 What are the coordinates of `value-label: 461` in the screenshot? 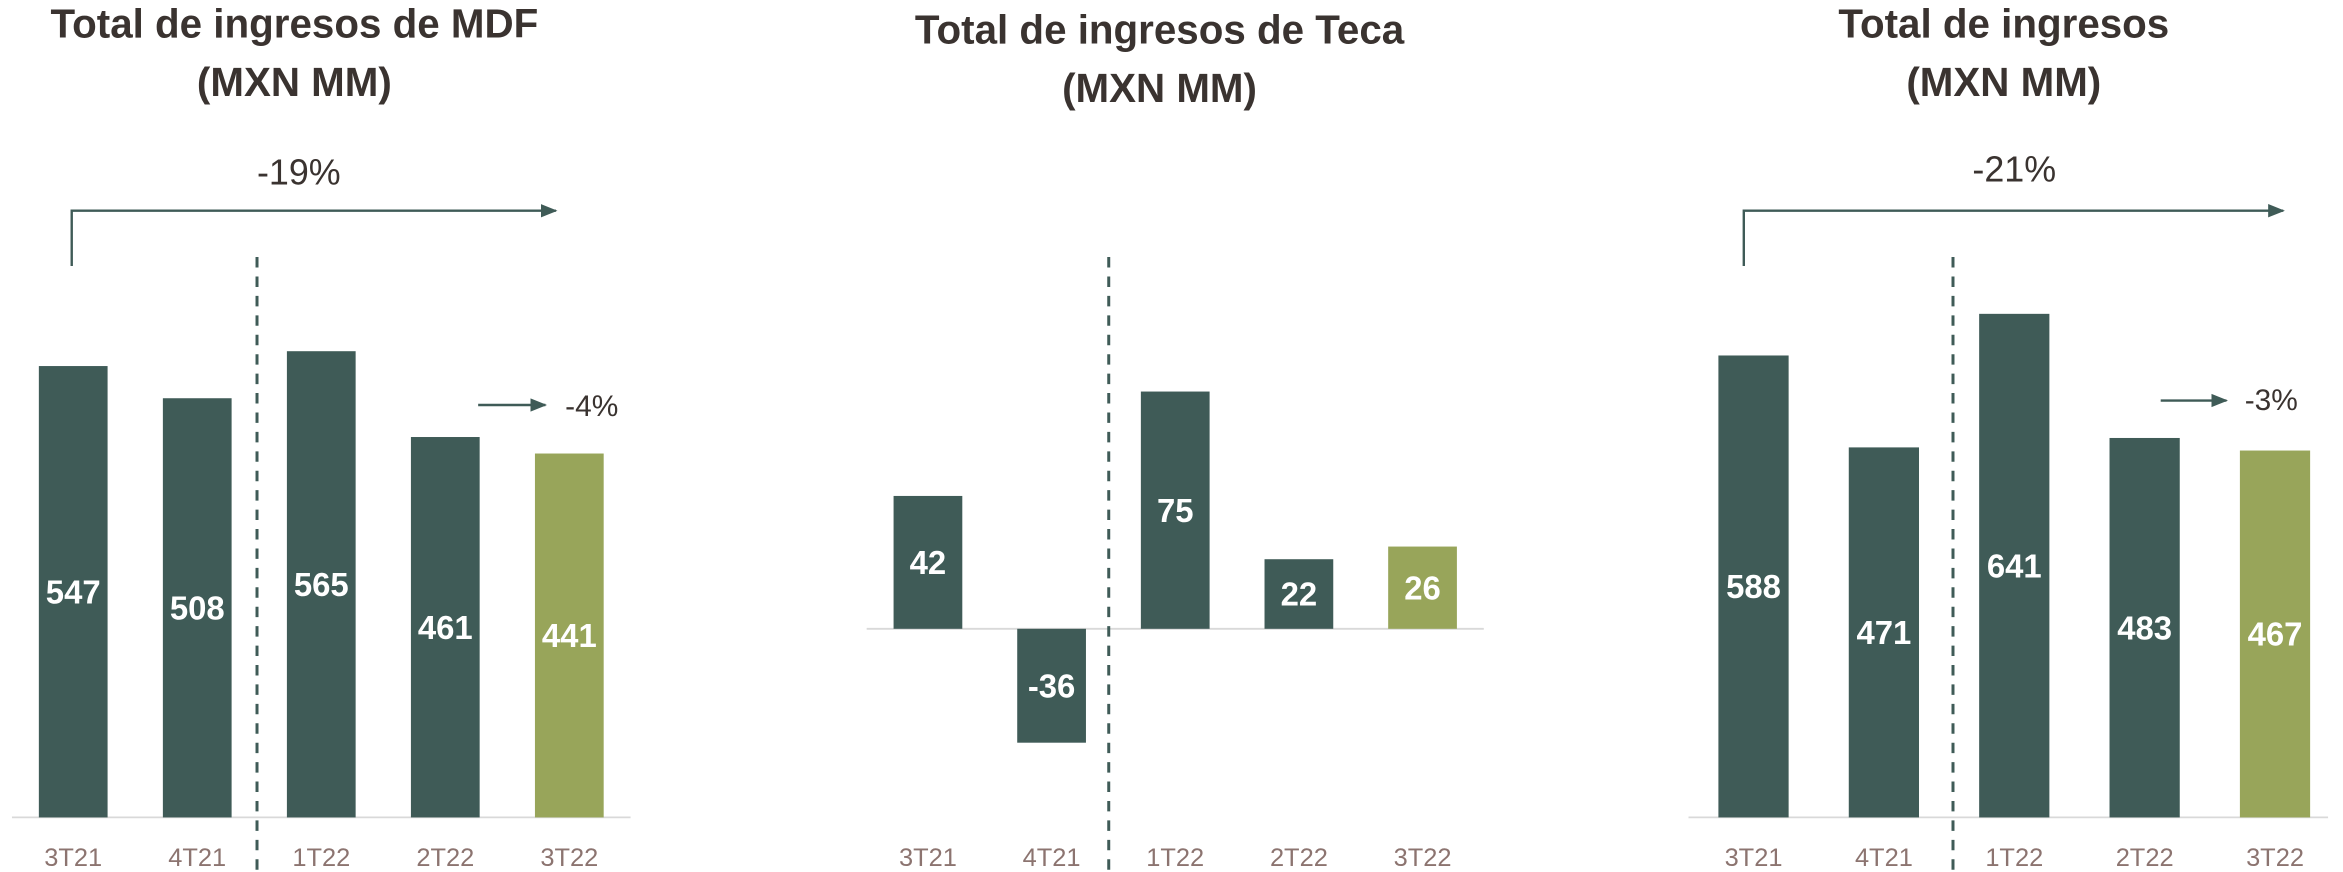 It's located at (445, 627).